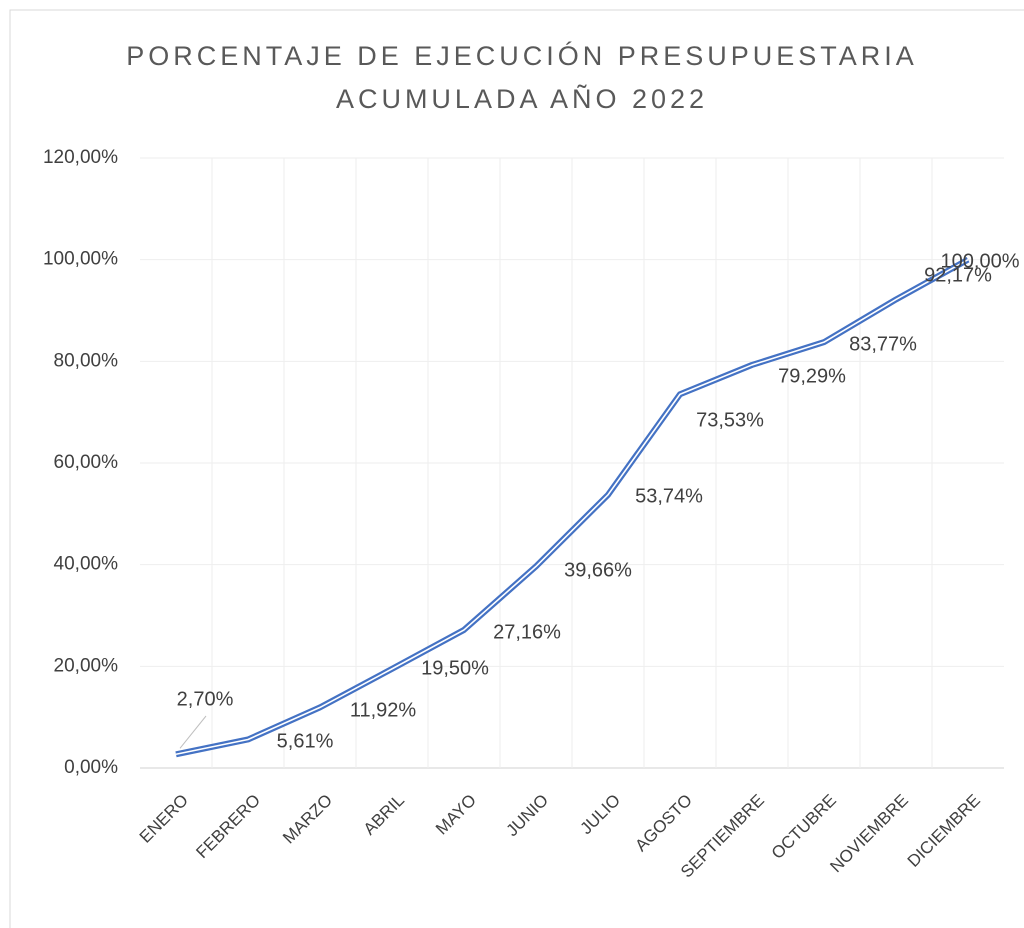 Image resolution: width=1024 pixels, height=928 pixels. Describe the element at coordinates (883, 344) in the screenshot. I see `data-label: 83,77%` at that location.